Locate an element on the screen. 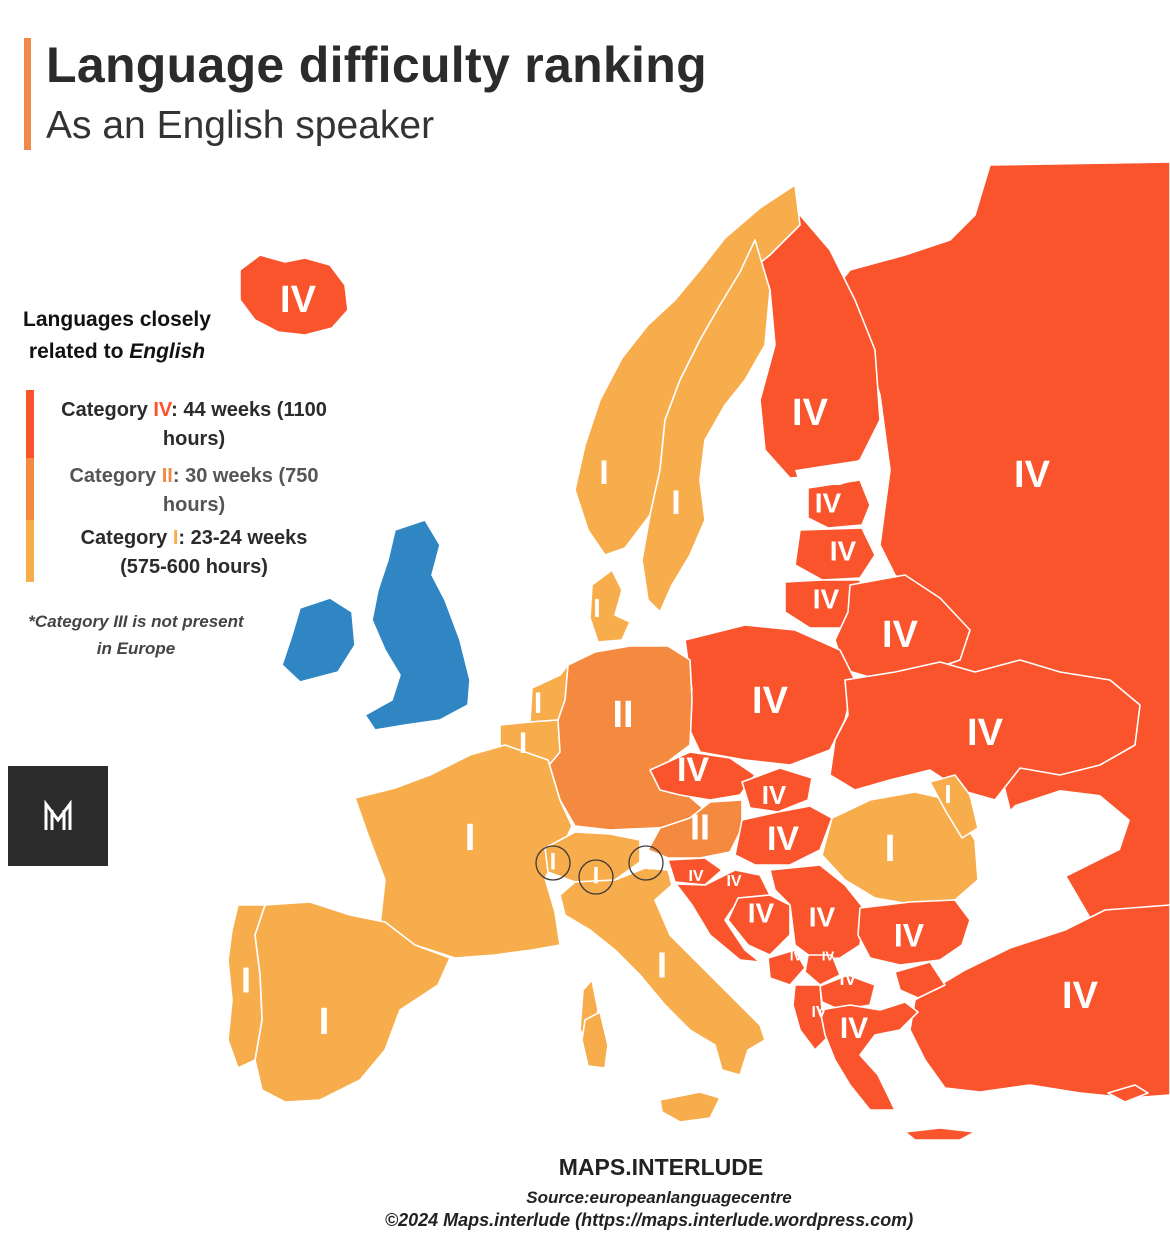 This screenshot has width=1170, height=1252. country-finland is located at coordinates (817, 346).